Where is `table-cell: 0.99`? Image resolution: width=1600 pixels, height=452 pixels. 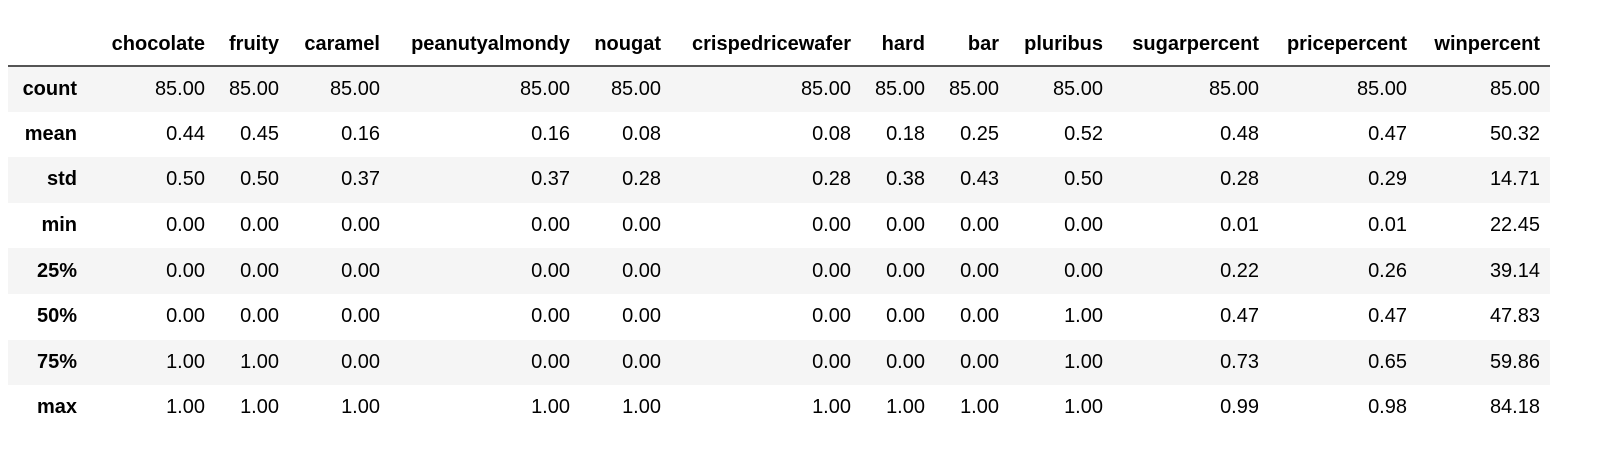
table-cell: 0.99 is located at coordinates (1239, 407).